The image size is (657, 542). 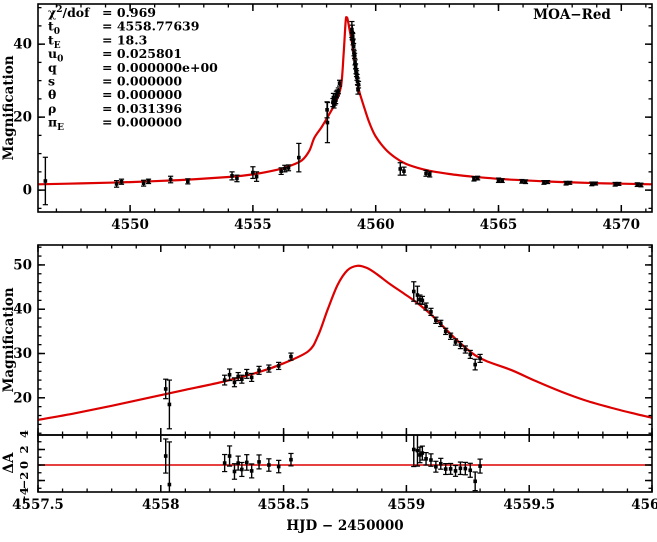 I want to click on residual-y-tick-label: 0, so click(x=24, y=465).